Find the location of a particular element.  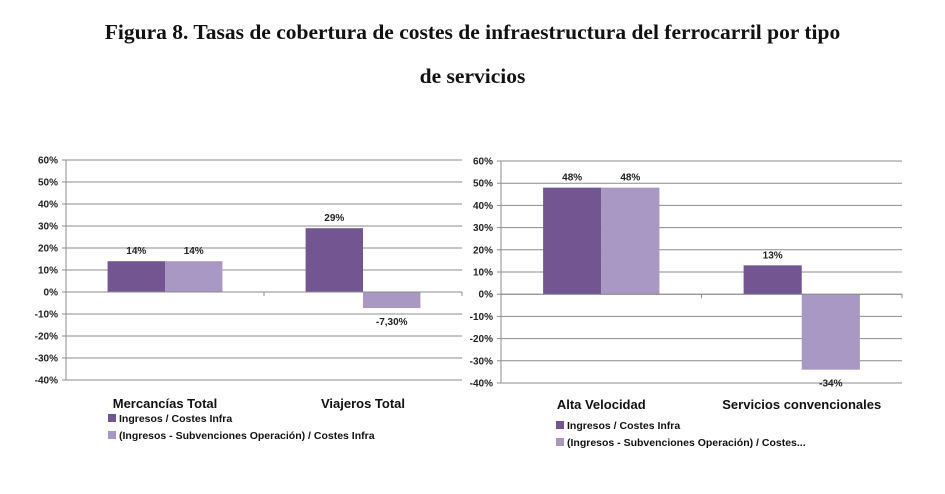

chart2-ytick-label: -40% is located at coordinates (481, 384).